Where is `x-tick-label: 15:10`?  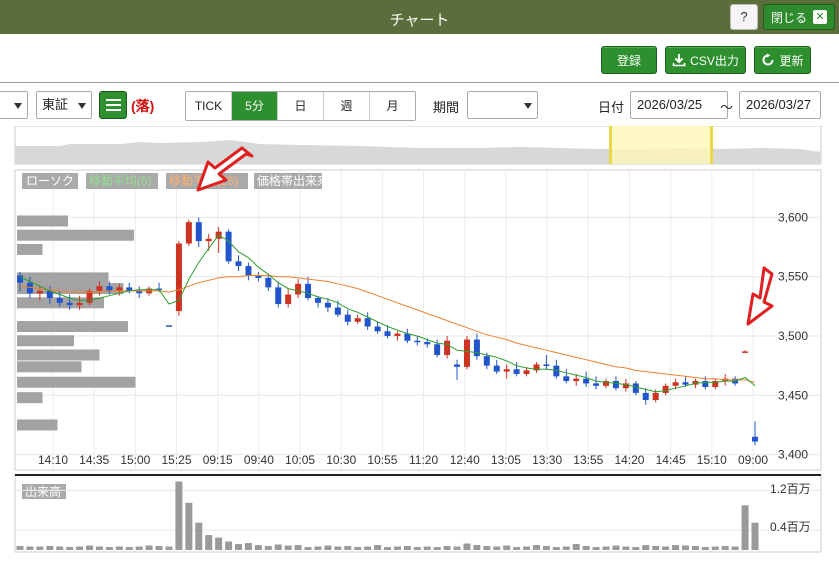
x-tick-label: 15:10 is located at coordinates (712, 460).